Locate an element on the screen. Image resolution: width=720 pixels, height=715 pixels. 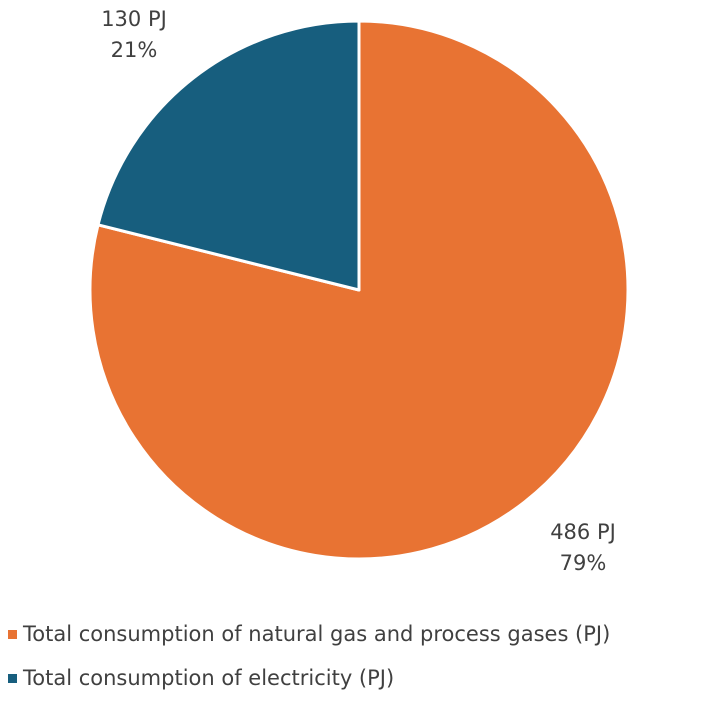
legend-item-electricity: Total consumption of electricity (PJ) is located at coordinates (309, 678).